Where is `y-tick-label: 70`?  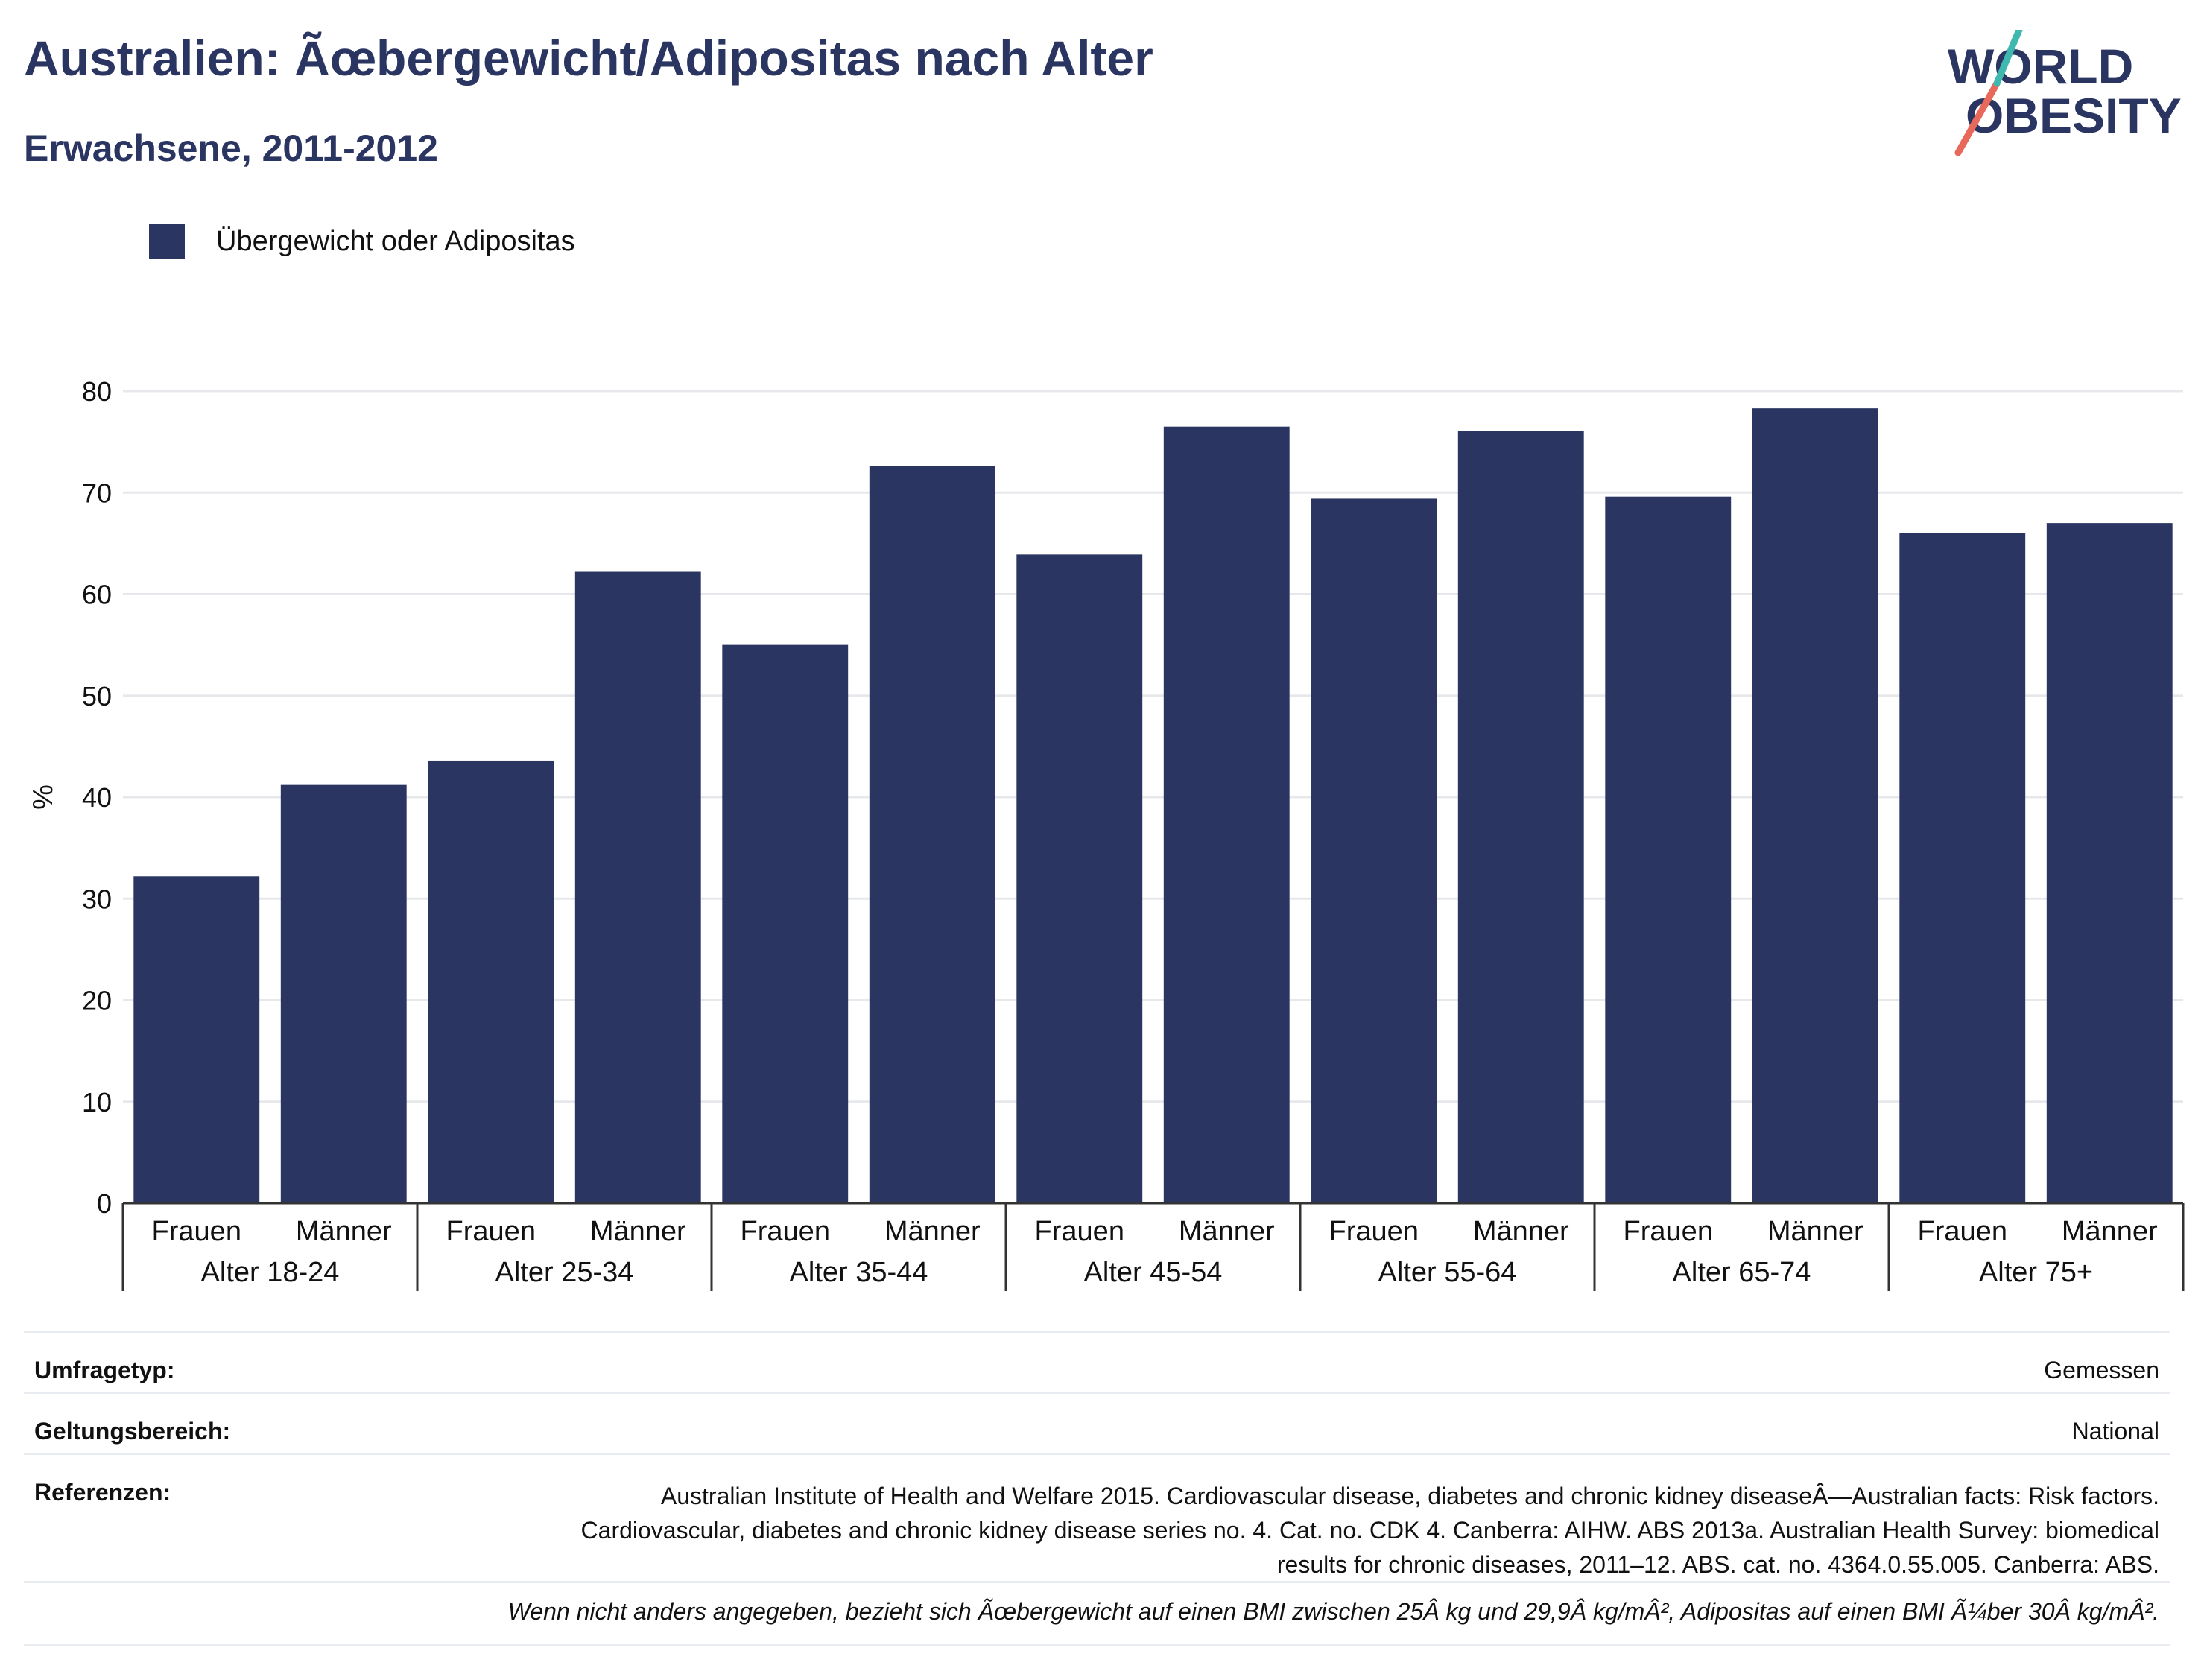
y-tick-label: 70 is located at coordinates (97, 493).